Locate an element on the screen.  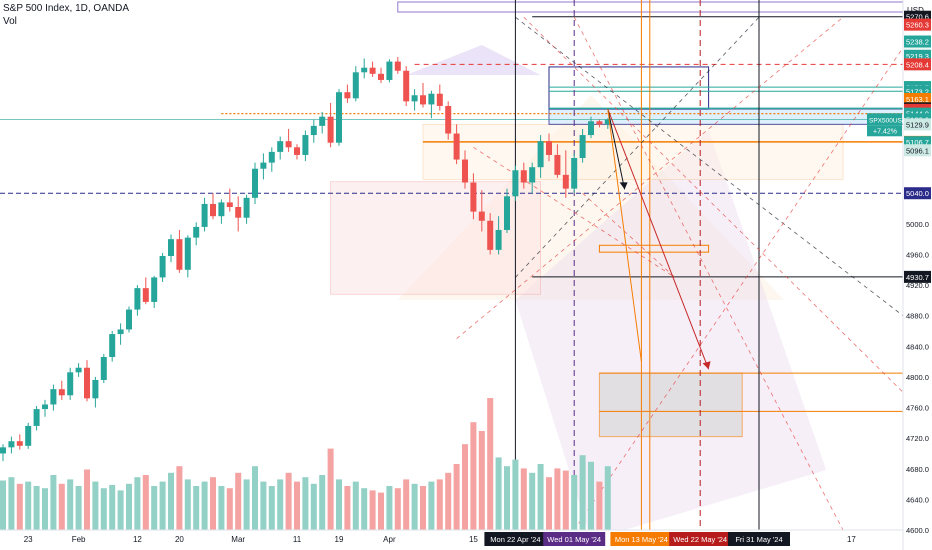
projection-arrows is located at coordinates (659, 239).